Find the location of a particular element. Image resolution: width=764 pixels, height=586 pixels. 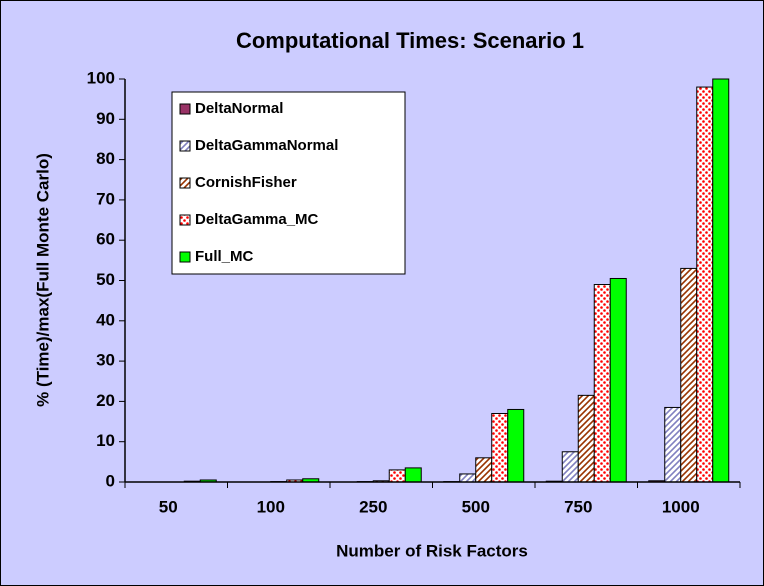

legend-label: DeltaNormal is located at coordinates (239, 108).